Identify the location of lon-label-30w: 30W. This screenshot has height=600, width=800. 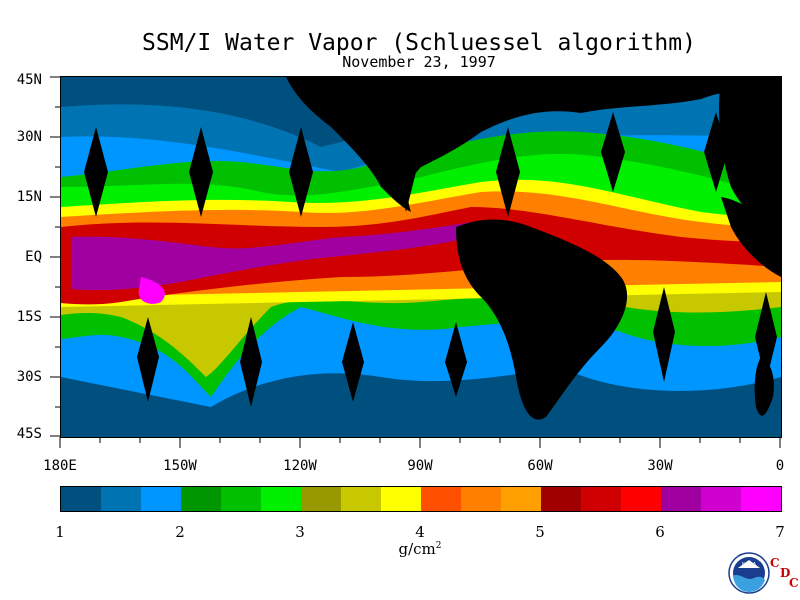
(660, 466).